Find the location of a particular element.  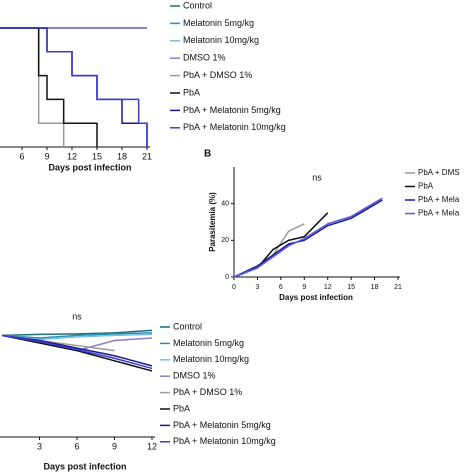

legend-label: PbA + DMS is located at coordinates (439, 172).